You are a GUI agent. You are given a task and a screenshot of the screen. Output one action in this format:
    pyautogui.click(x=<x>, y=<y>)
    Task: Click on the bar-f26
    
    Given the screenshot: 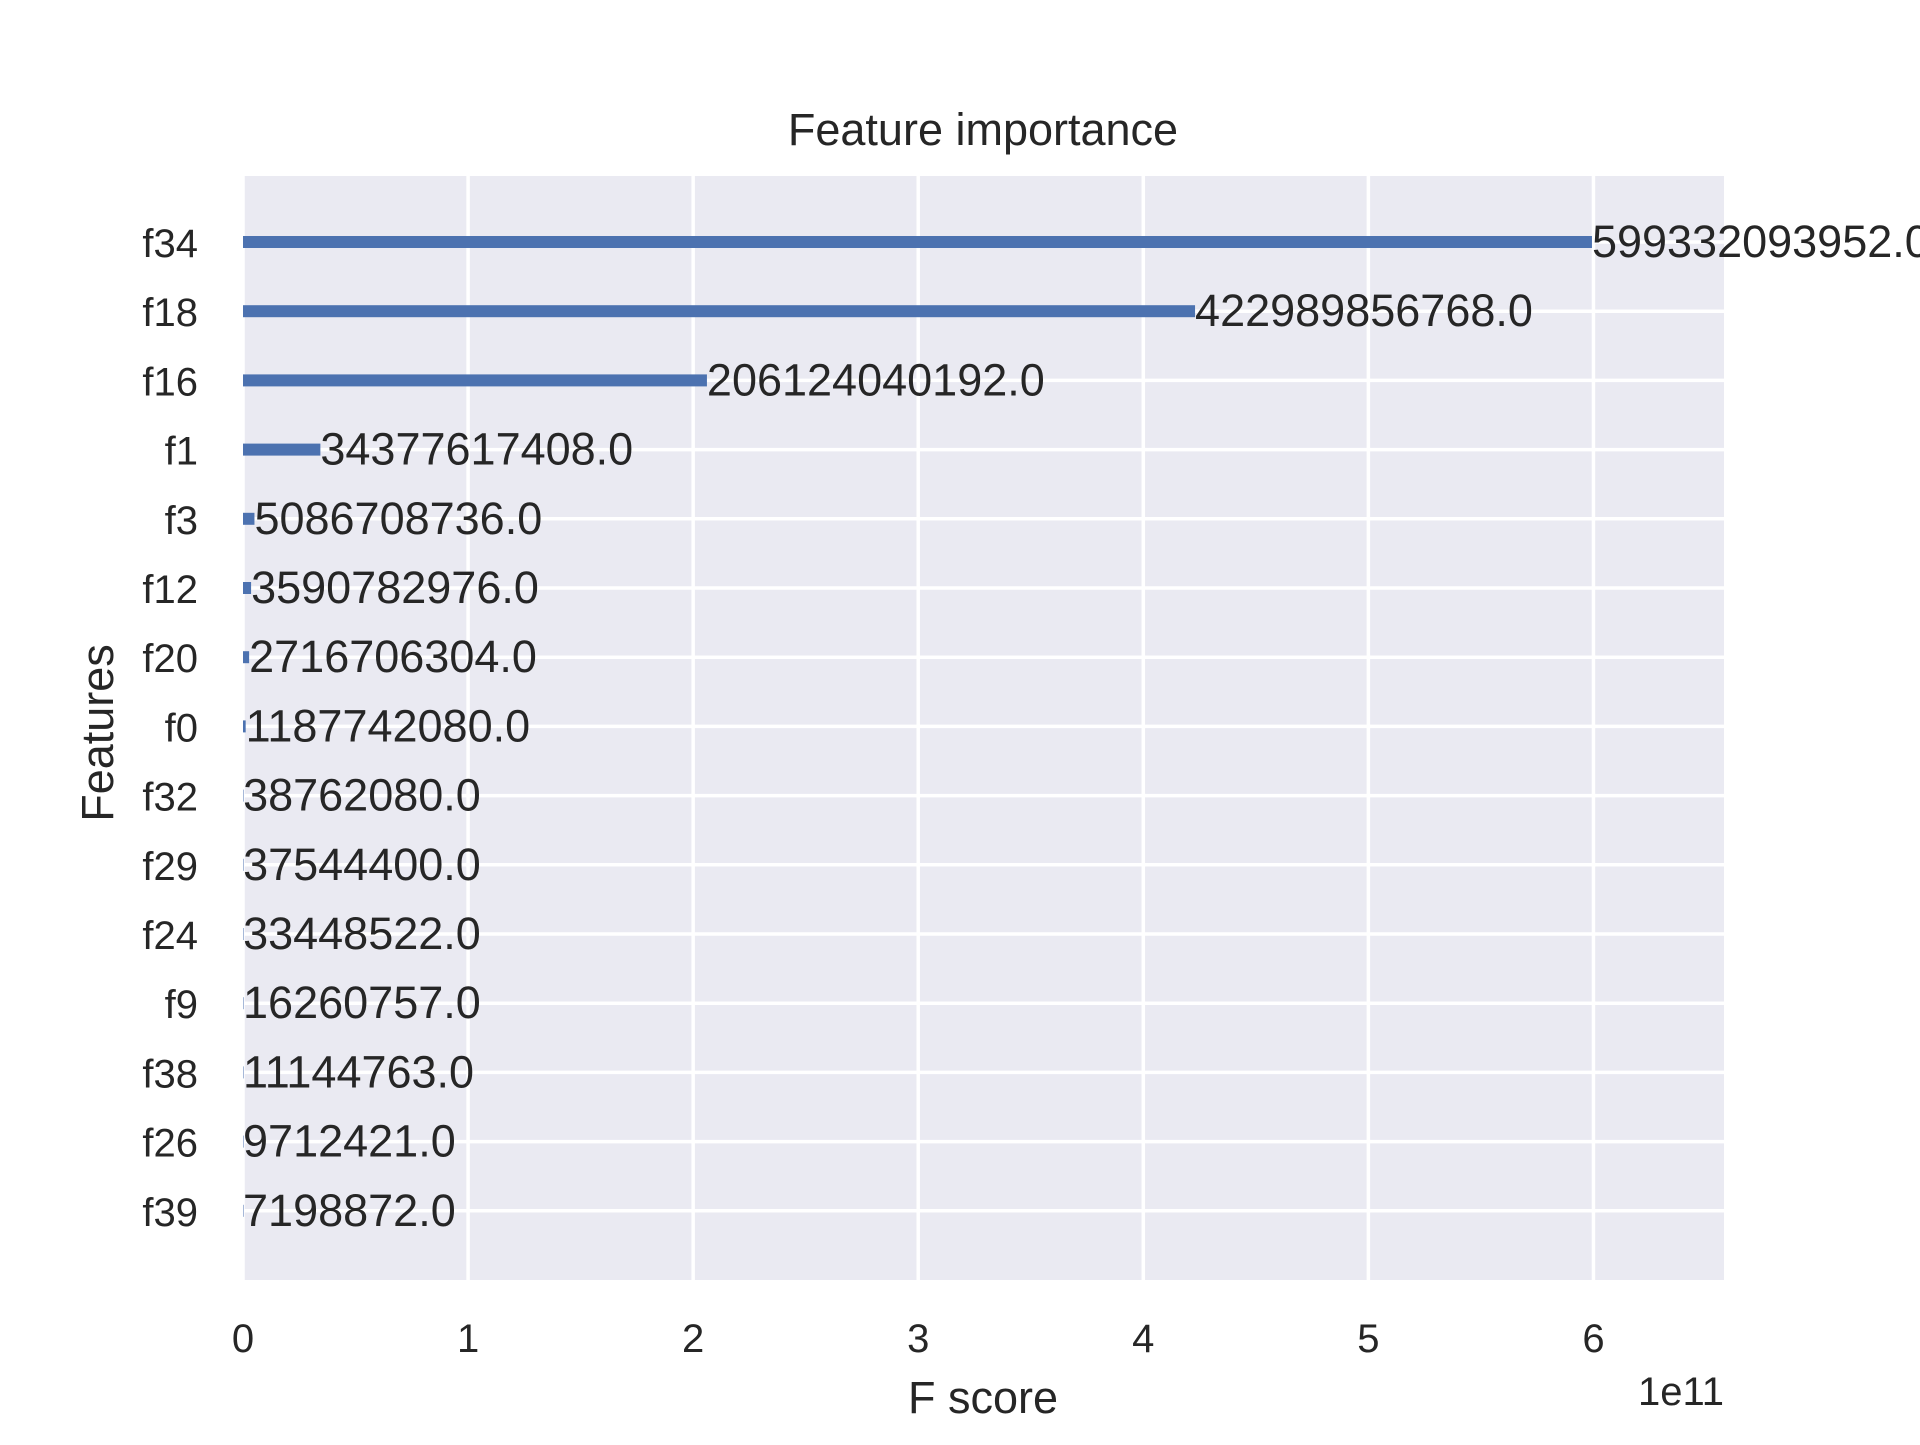 What is the action you would take?
    pyautogui.click(x=243, y=1141)
    